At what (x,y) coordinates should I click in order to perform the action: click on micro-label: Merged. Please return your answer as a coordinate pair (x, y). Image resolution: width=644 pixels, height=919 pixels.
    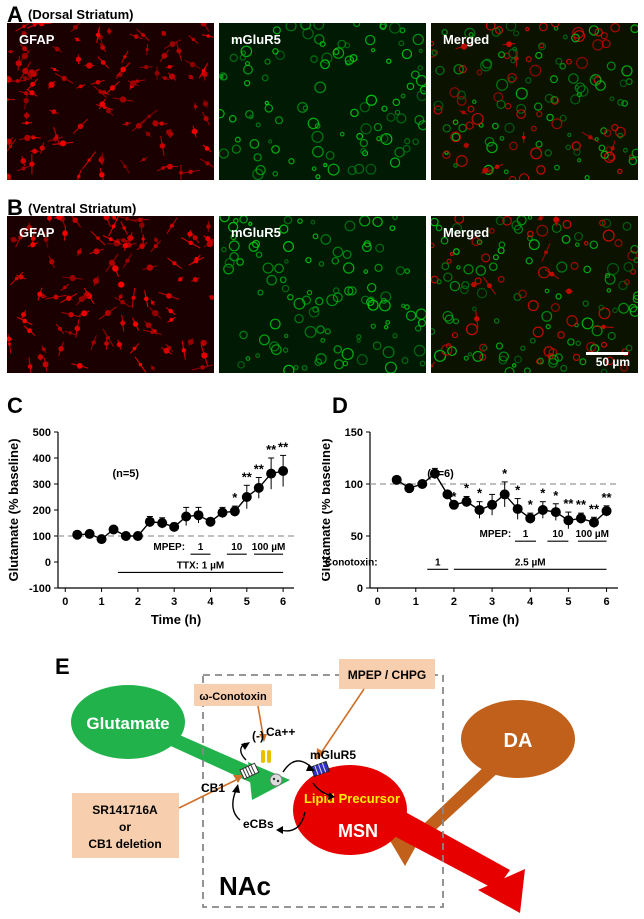
    Looking at the image, I should click on (466, 39).